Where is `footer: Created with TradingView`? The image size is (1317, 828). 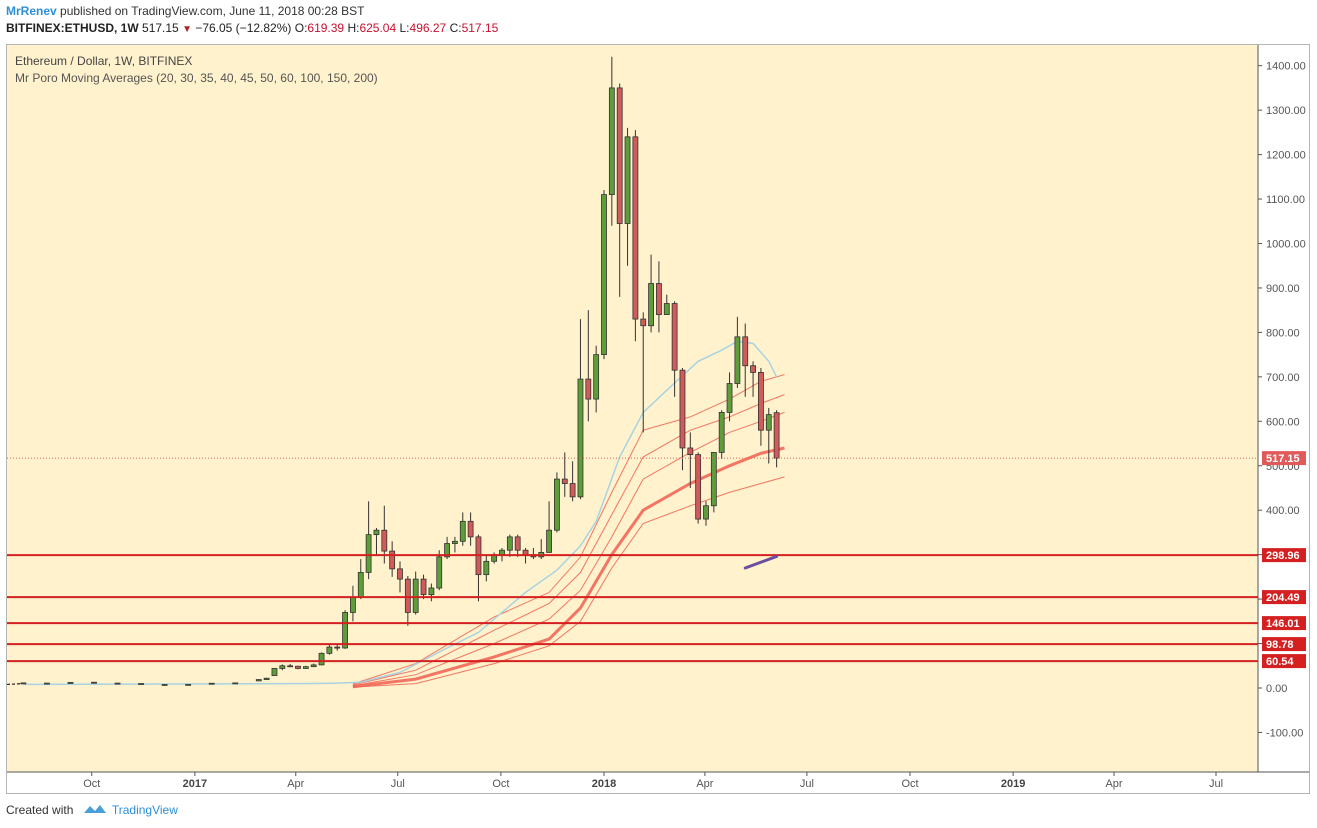
footer: Created with TradingView is located at coordinates (92, 809).